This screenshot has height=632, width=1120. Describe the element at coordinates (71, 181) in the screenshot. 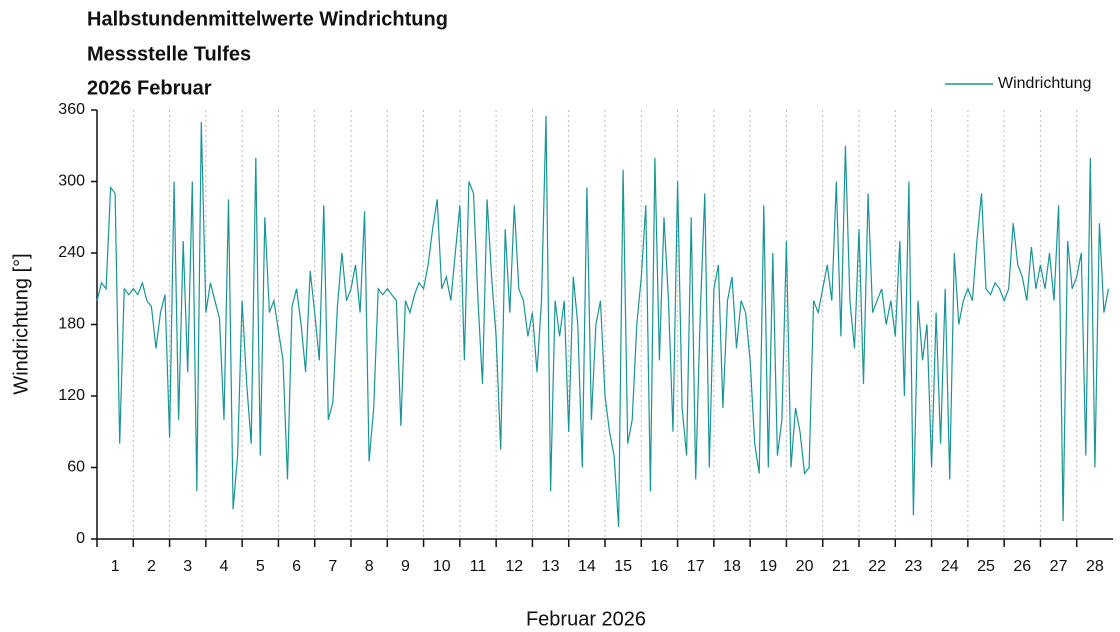

I see `y-tick-label: 300` at that location.